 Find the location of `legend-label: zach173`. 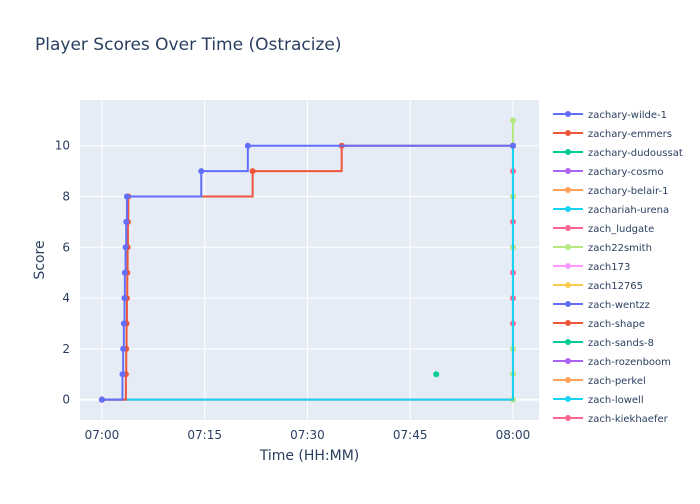

legend-label: zach173 is located at coordinates (609, 267).